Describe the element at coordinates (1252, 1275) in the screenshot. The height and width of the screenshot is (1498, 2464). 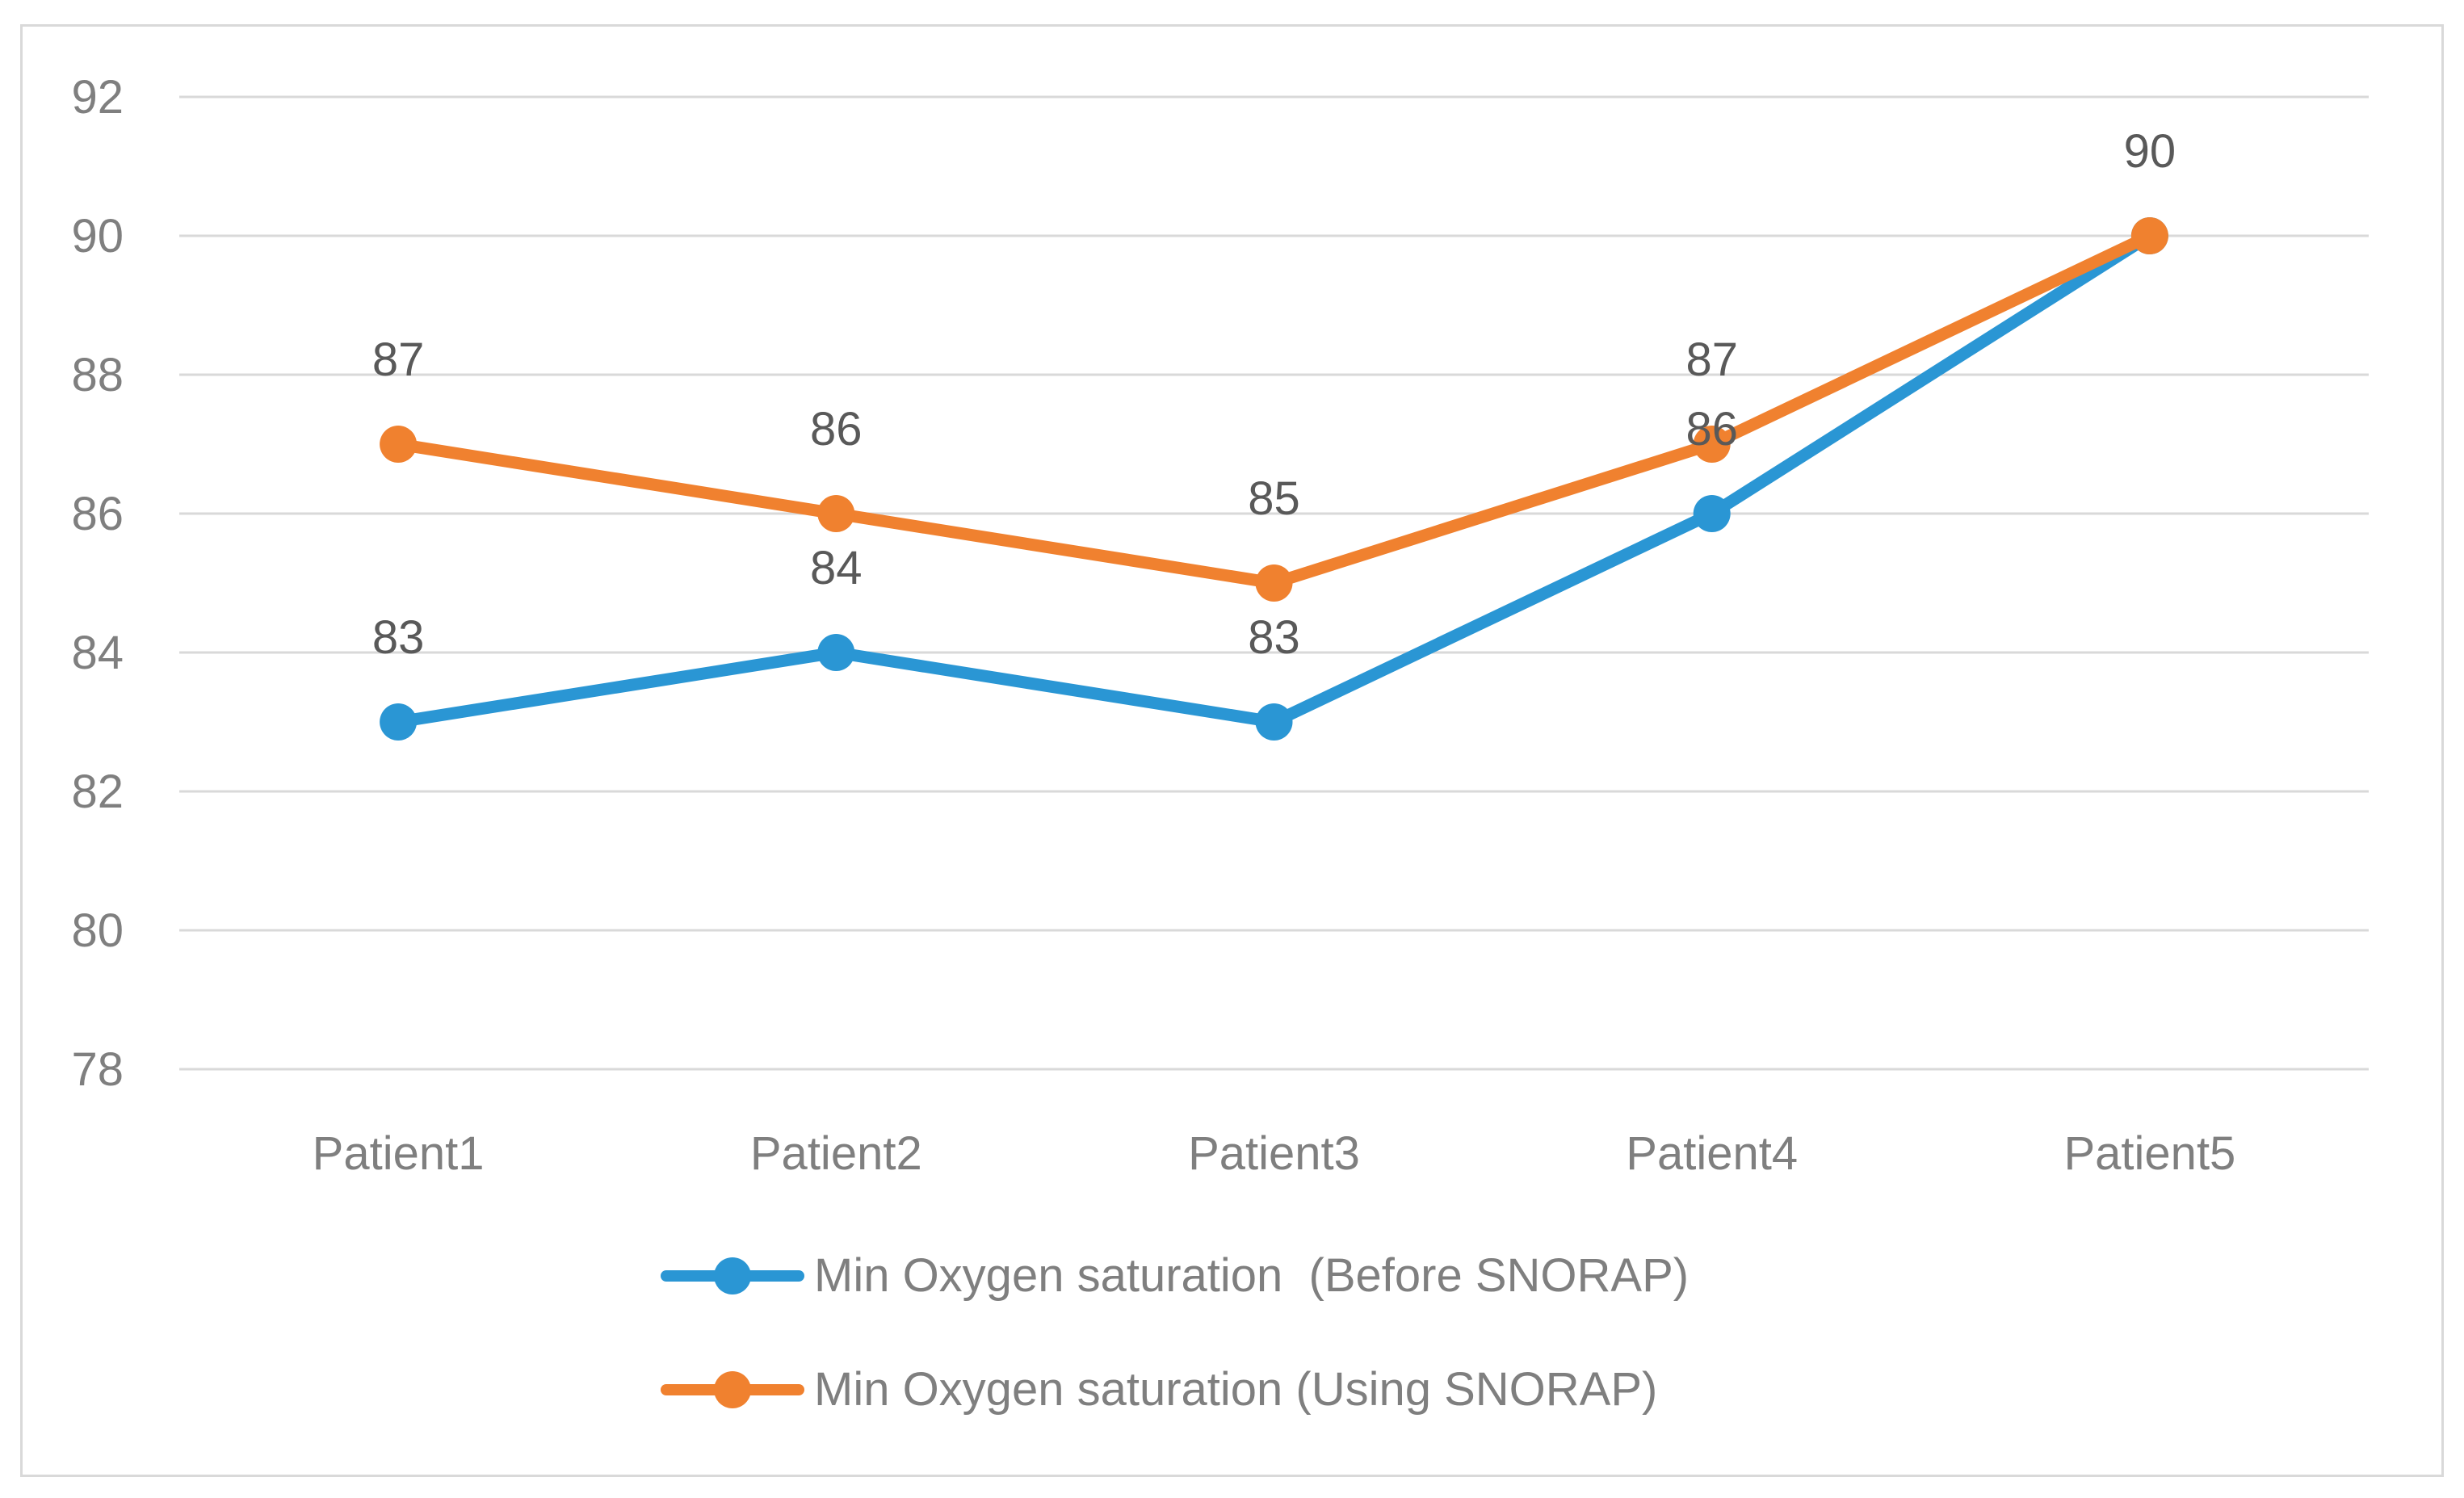
I see `legend-label-before-snorap: Min Oxygen saturation (Before SNORAP)` at that location.